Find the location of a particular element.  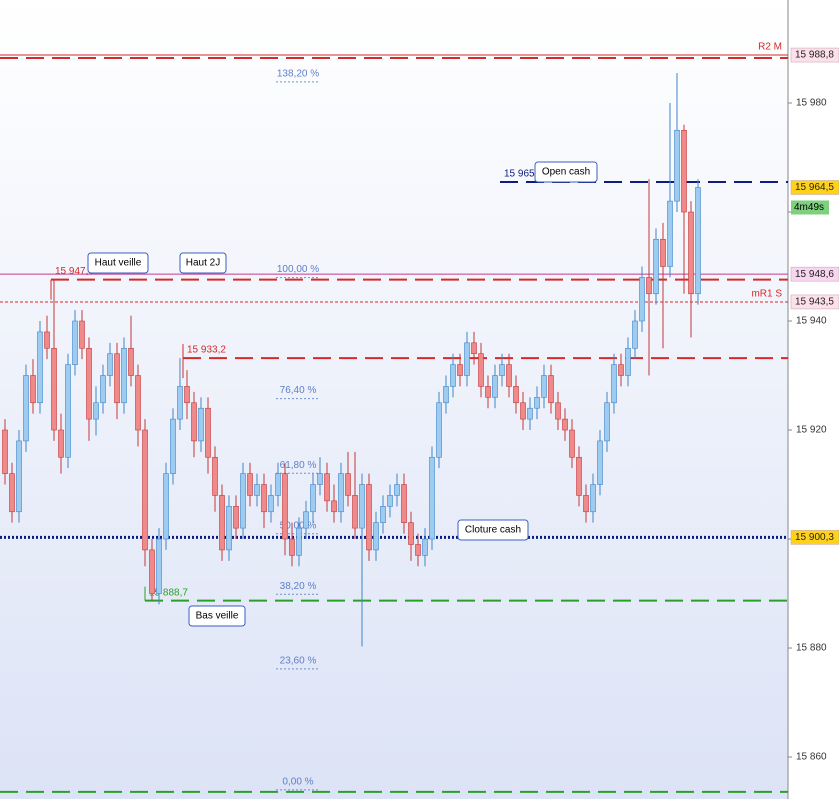

level-label: 15 888,7 is located at coordinates (168, 592).